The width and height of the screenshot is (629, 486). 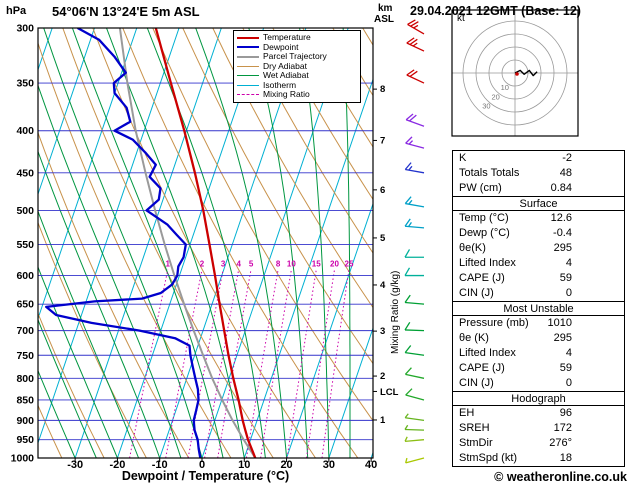 What do you see at coordinates (487, 353) in the screenshot?
I see `row-label: Lifted Index` at bounding box center [487, 353].